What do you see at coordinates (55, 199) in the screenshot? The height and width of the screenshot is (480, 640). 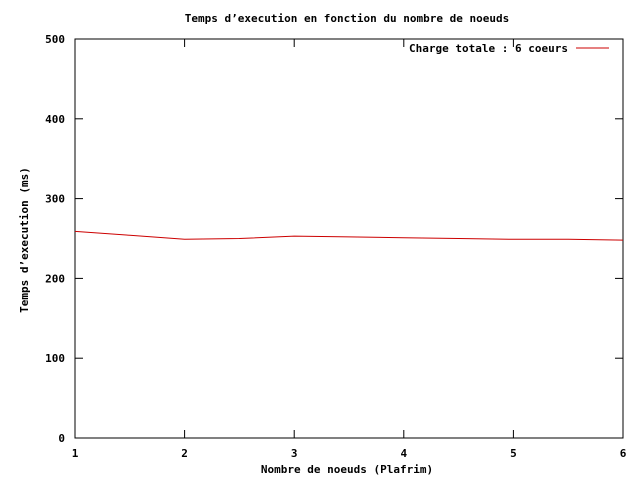 I see `y-tick-label: 300` at bounding box center [55, 199].